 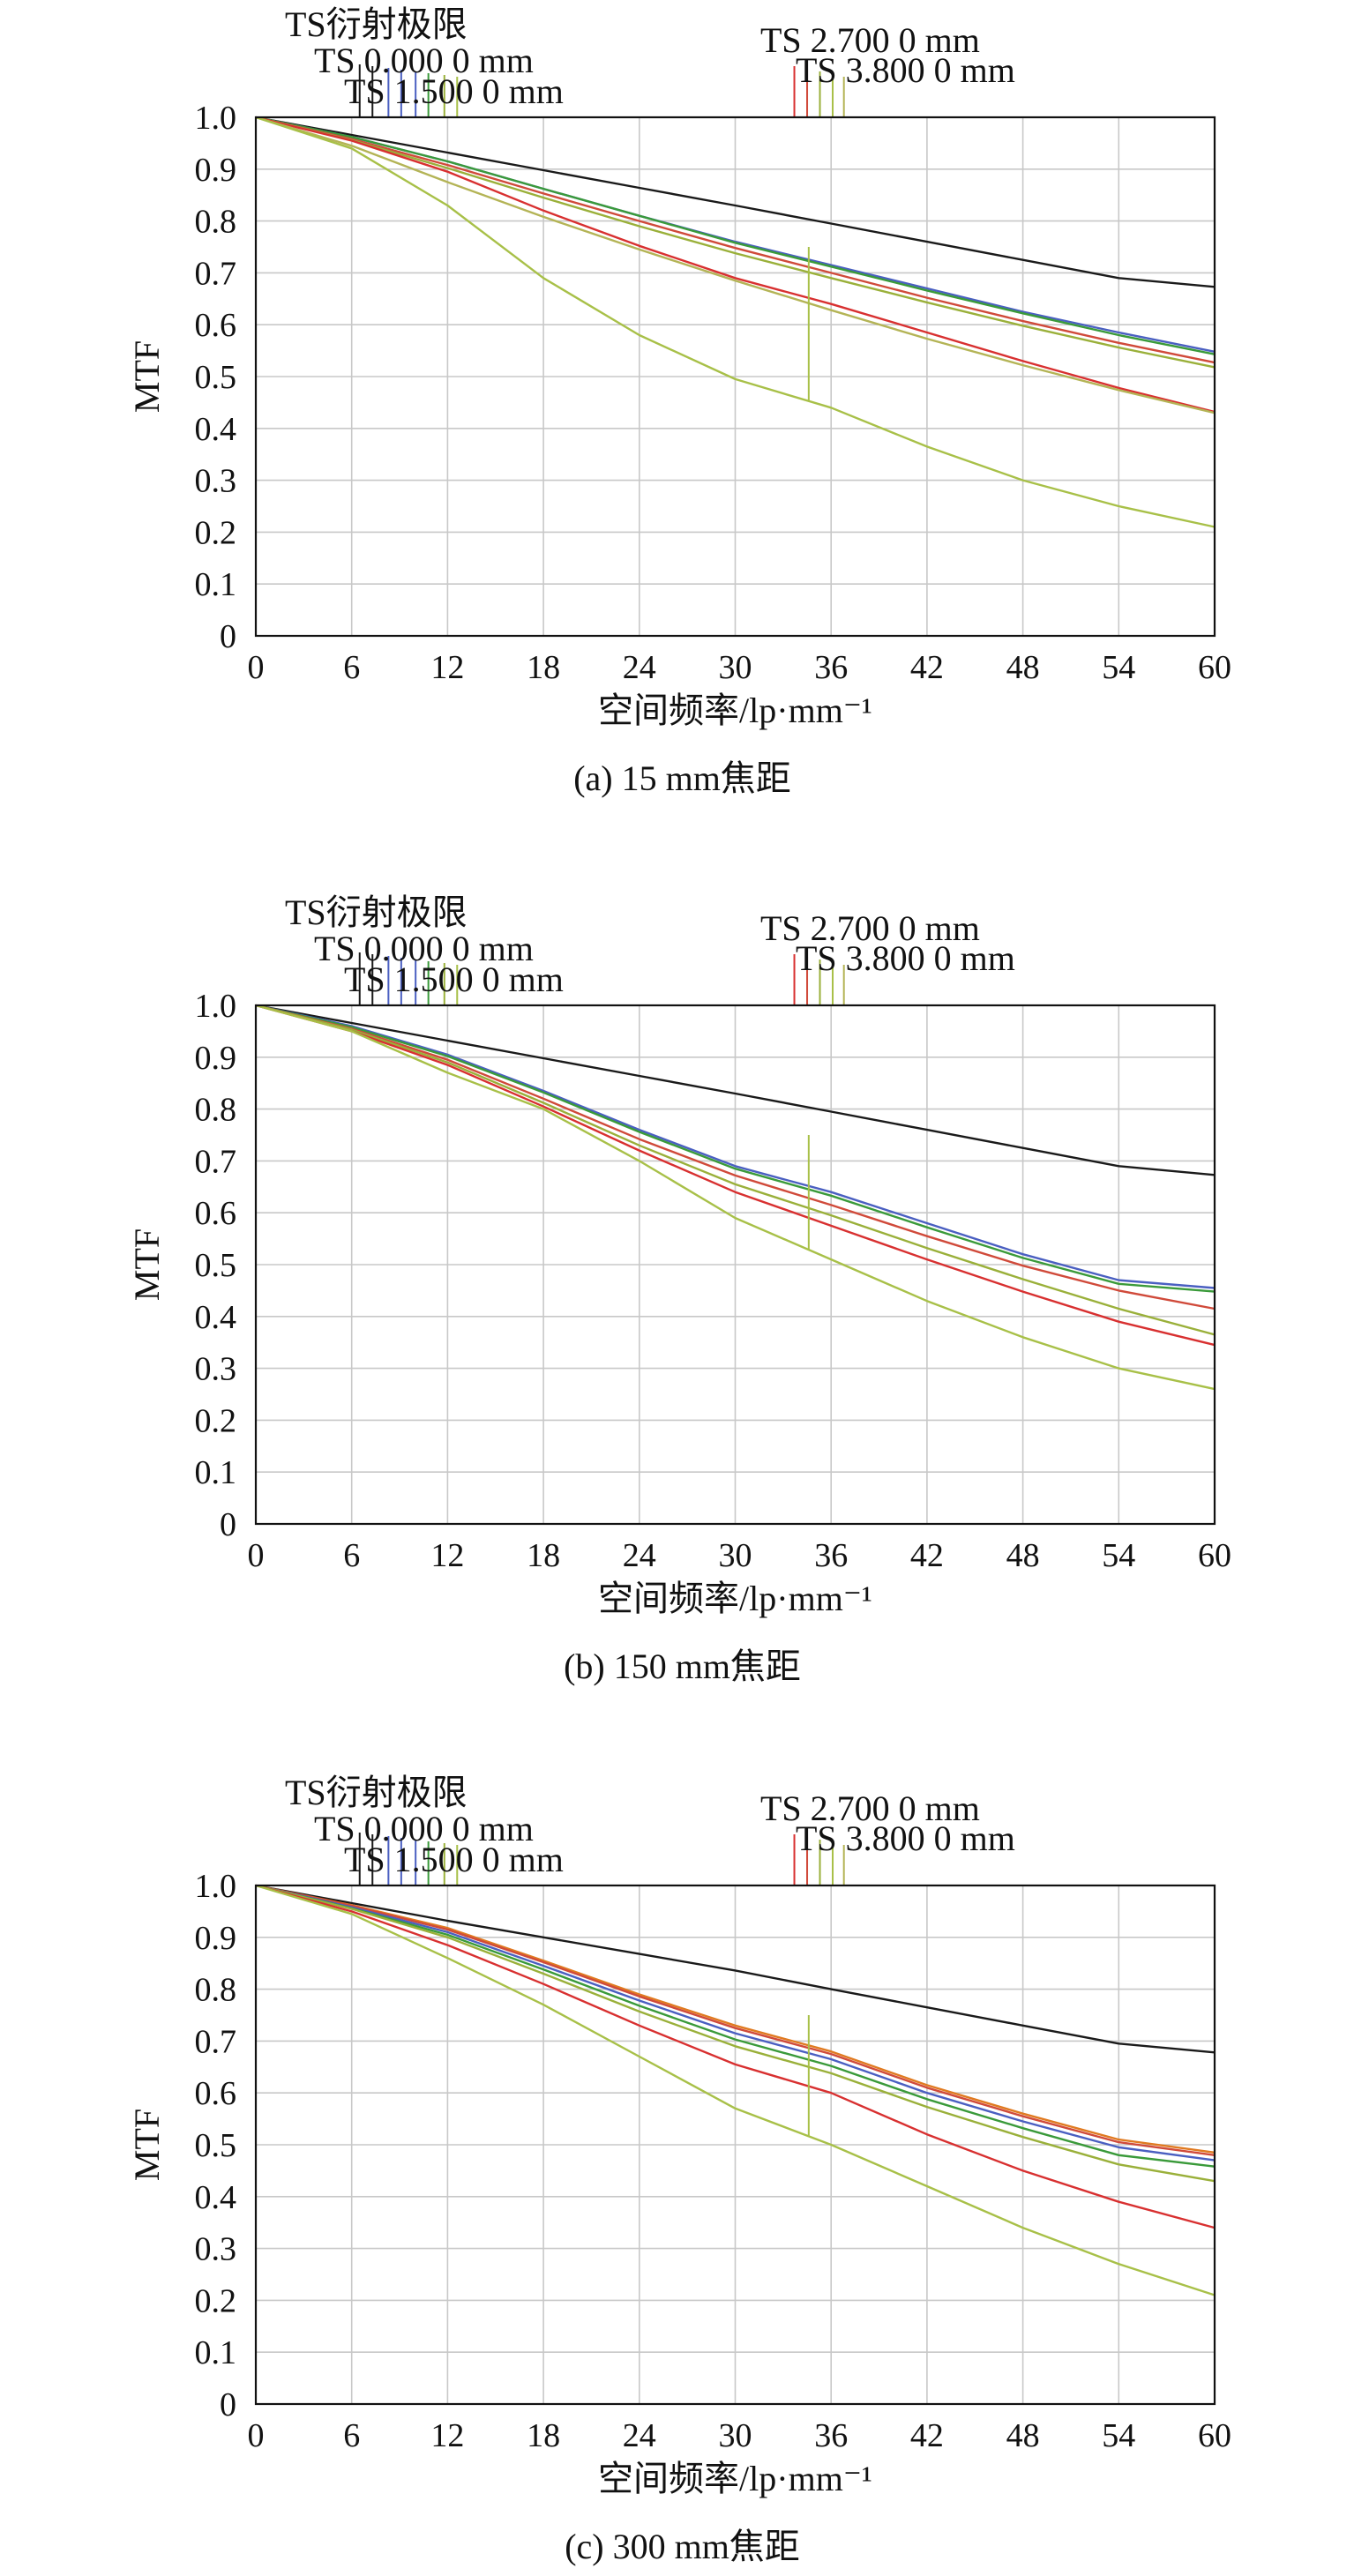 What do you see at coordinates (682, 778) in the screenshot?
I see `figure-caption: (a) 15 mm焦距` at bounding box center [682, 778].